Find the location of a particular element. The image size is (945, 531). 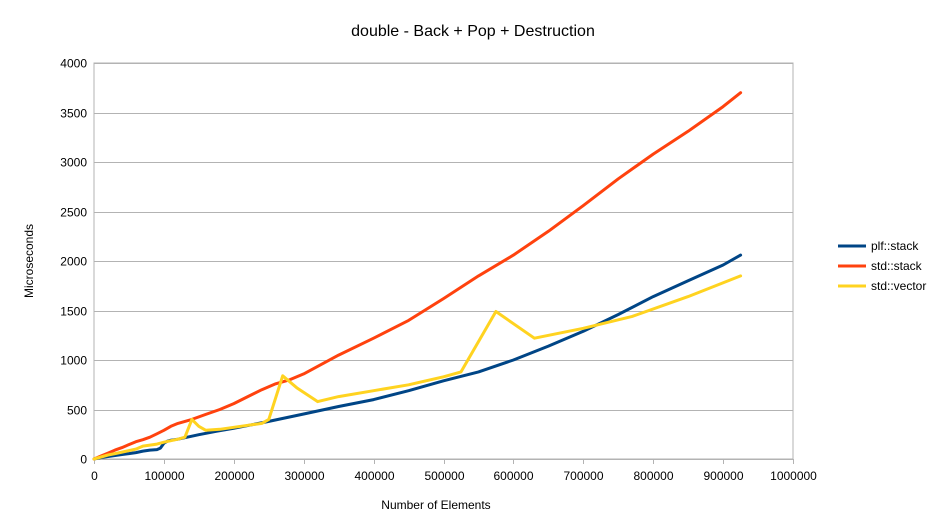

y-axis-ticks: 0 500 1000 1500 2000 2500 3000 3500 4000 is located at coordinates (73, 262).